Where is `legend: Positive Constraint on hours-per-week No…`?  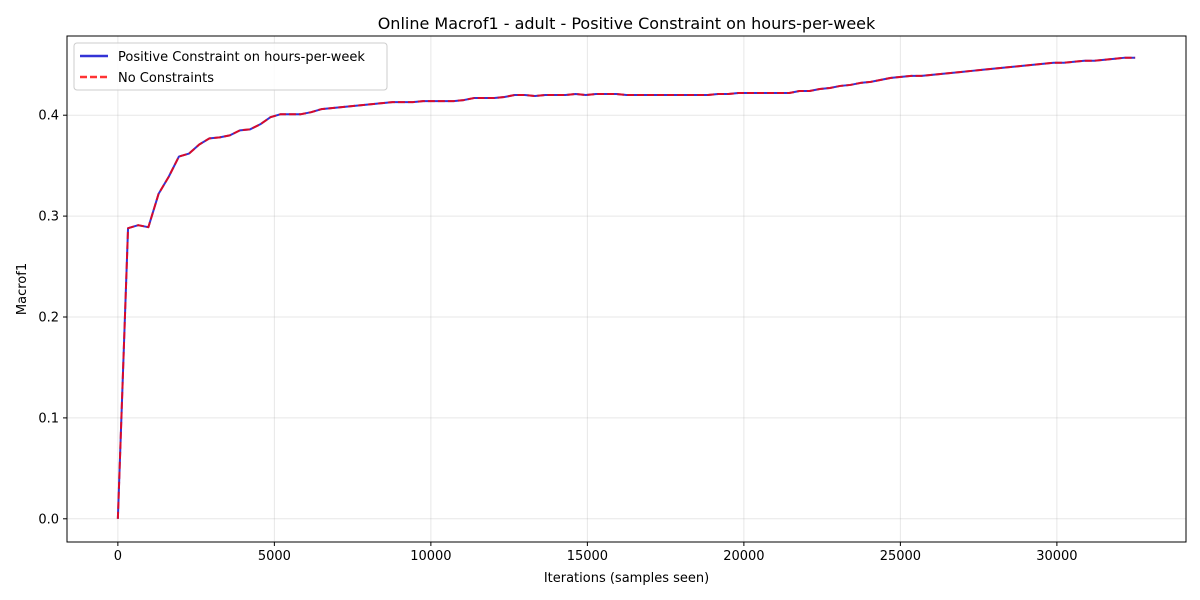
legend: Positive Constraint on hours-per-week No… is located at coordinates (230, 66).